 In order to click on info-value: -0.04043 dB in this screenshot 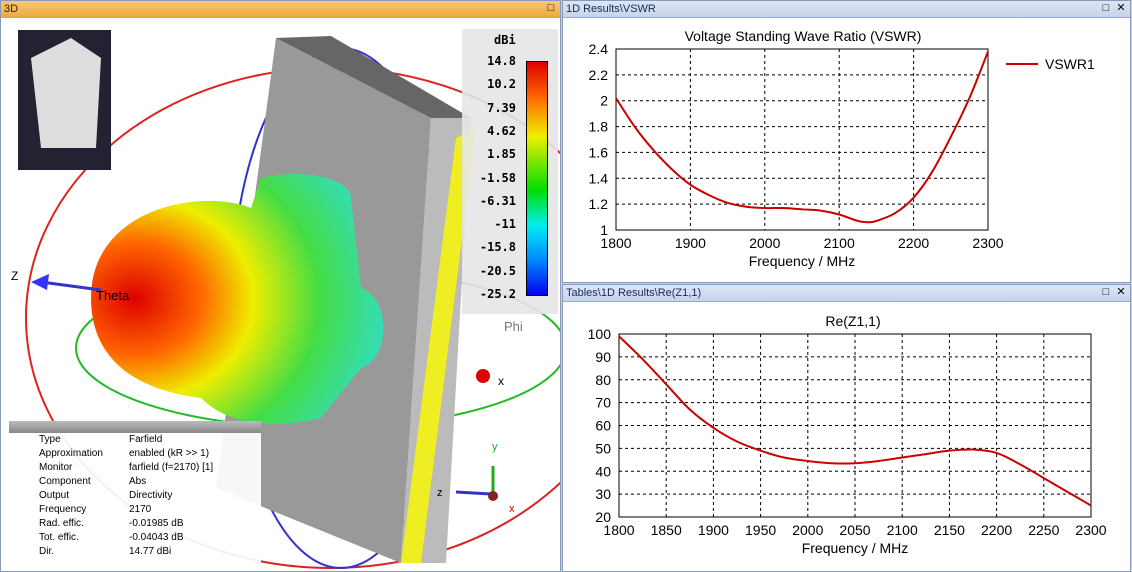, I will do `click(156, 537)`.